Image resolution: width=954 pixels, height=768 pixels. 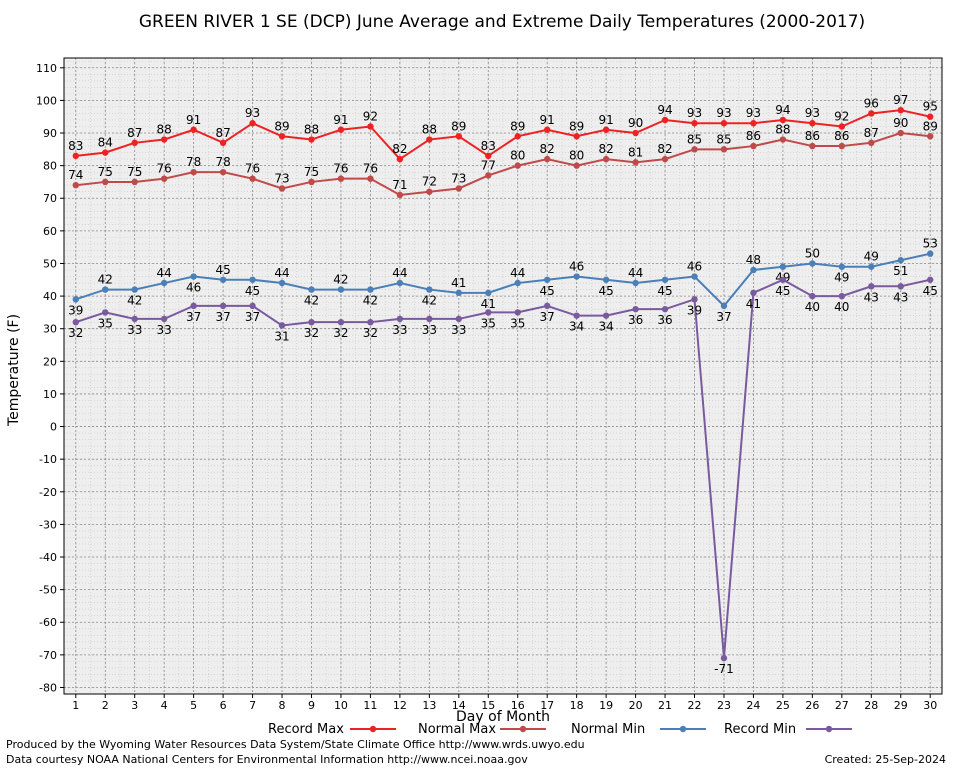 What do you see at coordinates (930, 244) in the screenshot?
I see `normal-min-data-label: 53` at bounding box center [930, 244].